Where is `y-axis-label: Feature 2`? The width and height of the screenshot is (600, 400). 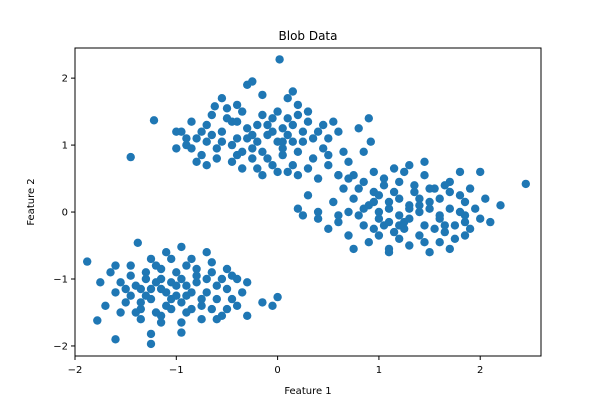 y-axis-label: Feature 2 is located at coordinates (31, 201).